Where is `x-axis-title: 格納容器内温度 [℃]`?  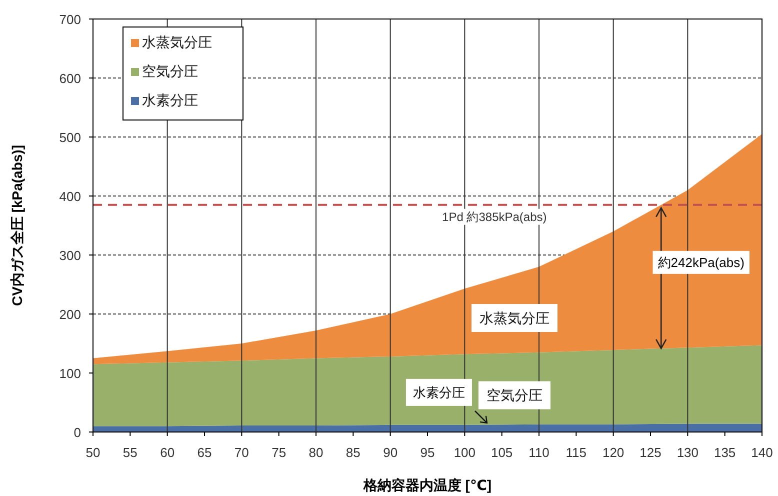 x-axis-title: 格納容器内温度 [℃] is located at coordinates (427, 485).